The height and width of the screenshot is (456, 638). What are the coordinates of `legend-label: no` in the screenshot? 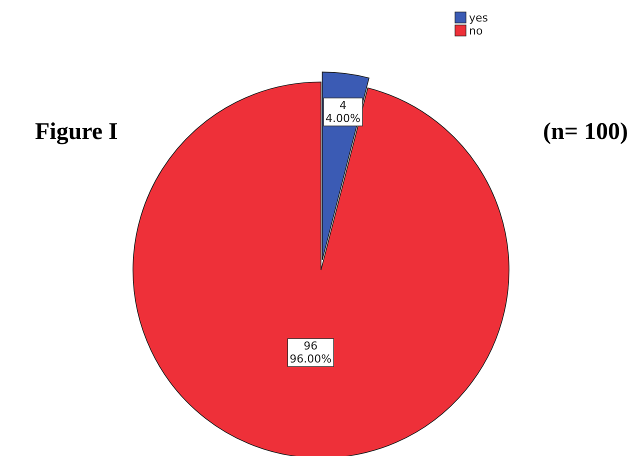 It's located at (476, 31).